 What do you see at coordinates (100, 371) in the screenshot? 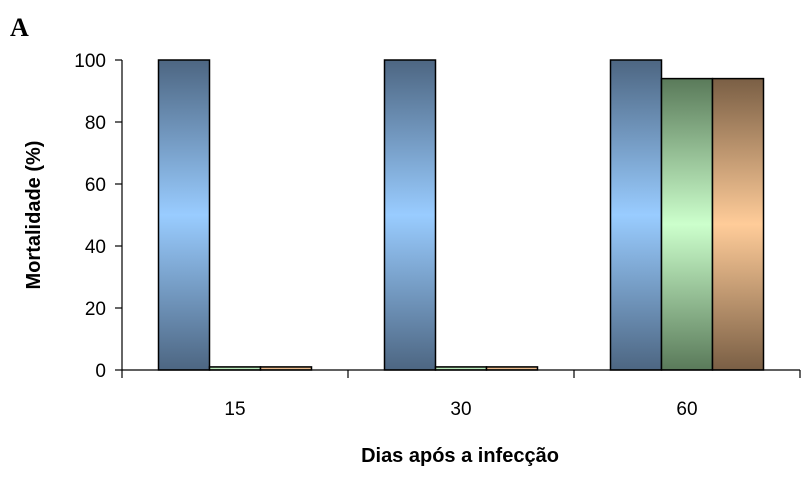
I see `y-tick-label: 0` at bounding box center [100, 371].